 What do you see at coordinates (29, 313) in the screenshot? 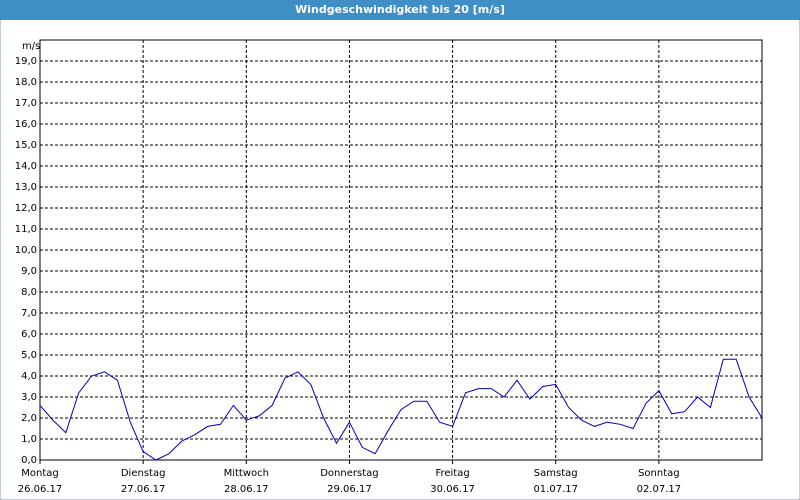
I see `y-tick-label: 7,0` at bounding box center [29, 313].